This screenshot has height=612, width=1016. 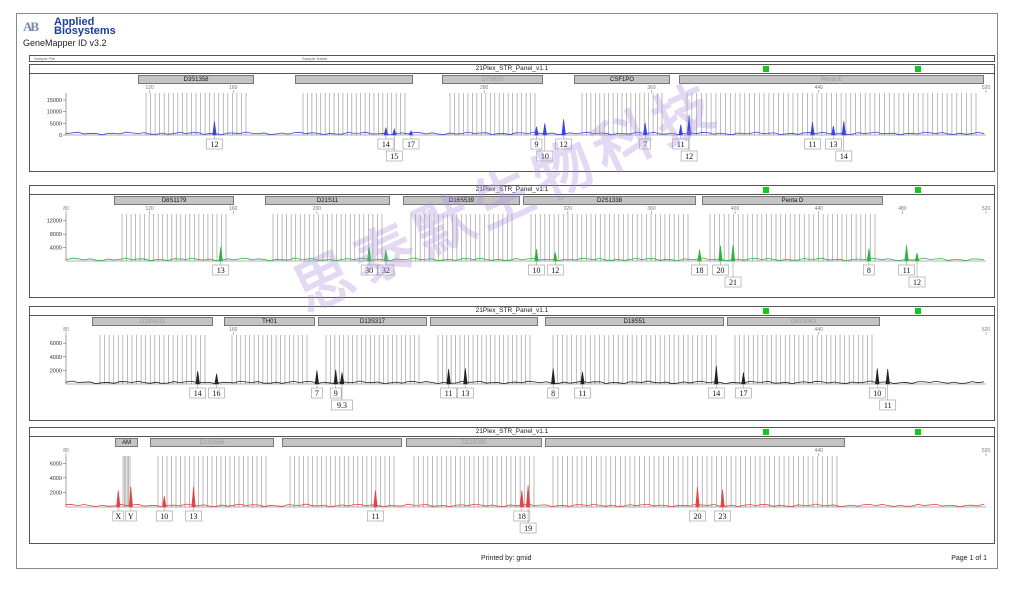 What do you see at coordinates (56, 371) in the screenshot?
I see `y-tick-label: 2000` at bounding box center [56, 371].